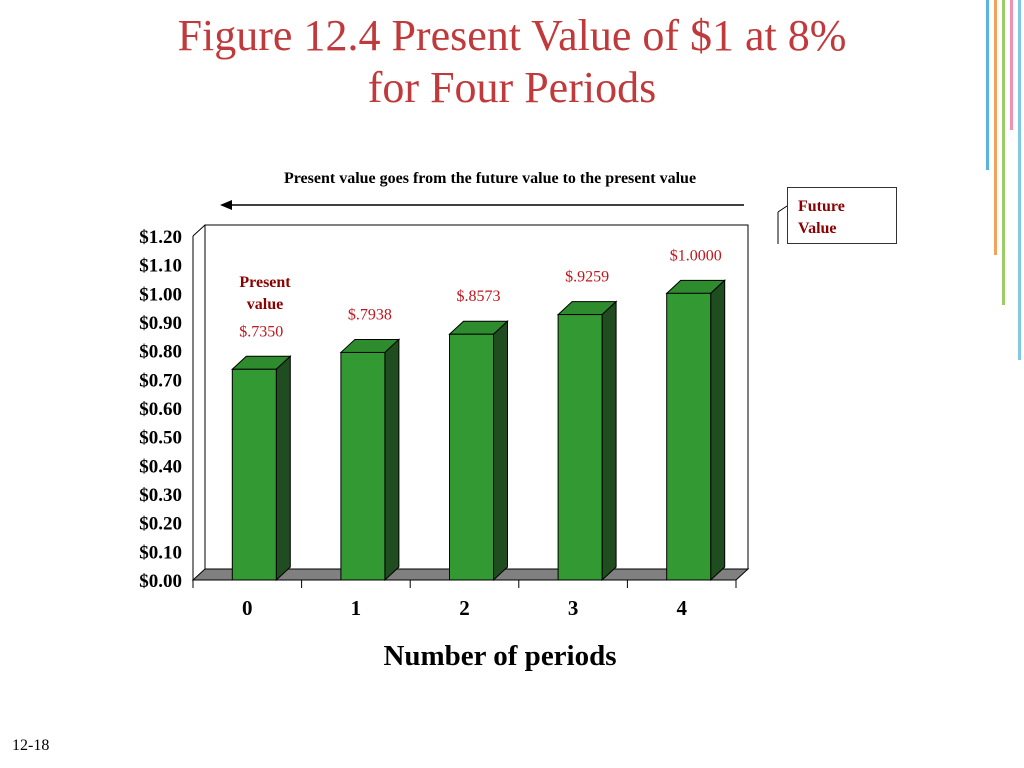 The width and height of the screenshot is (1024, 768). Describe the element at coordinates (160, 352) in the screenshot. I see `y-tick-label: $0.80` at that location.